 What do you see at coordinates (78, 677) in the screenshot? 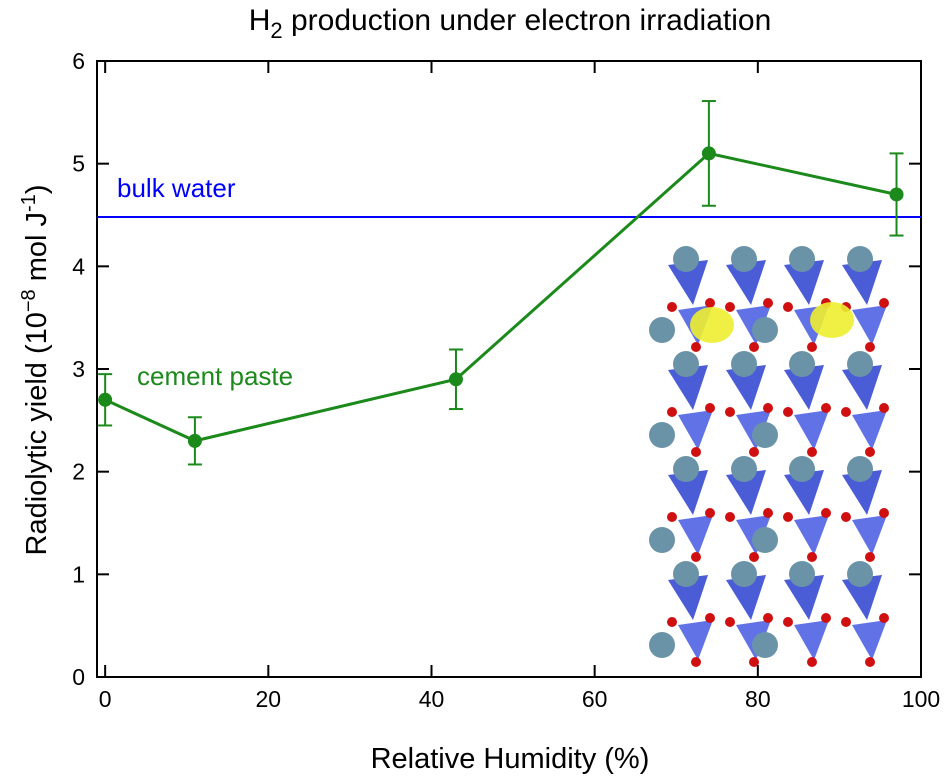
I see `y-tick-label: 0` at bounding box center [78, 677].